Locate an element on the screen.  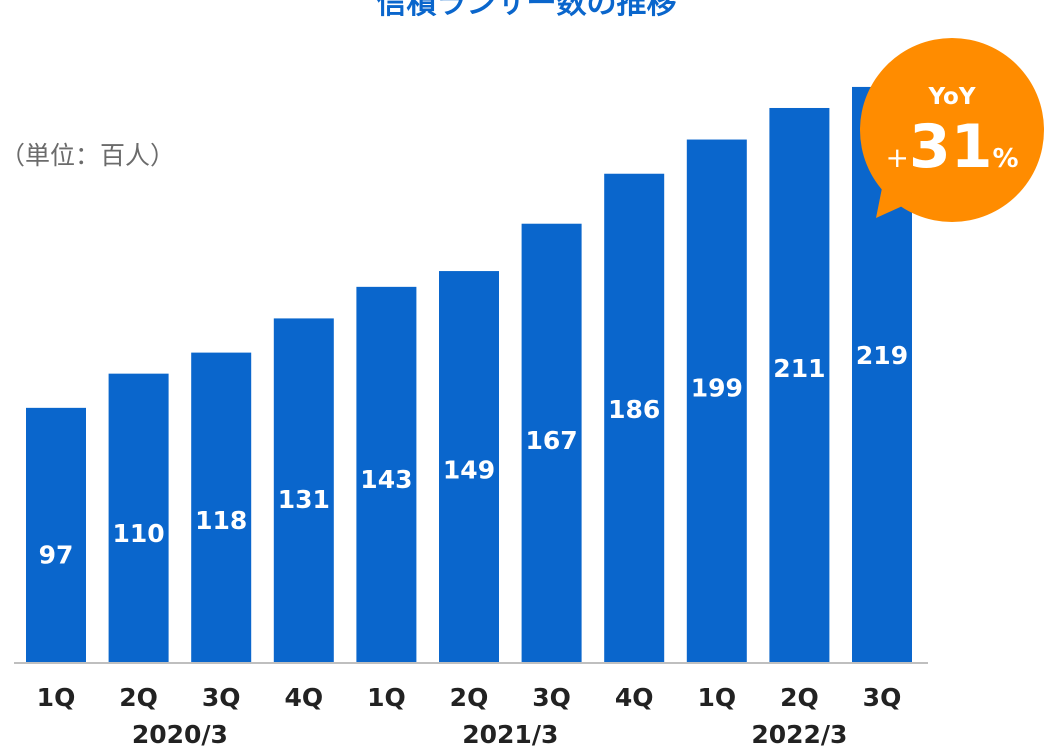
yoy-sign: + is located at coordinates (897, 157).